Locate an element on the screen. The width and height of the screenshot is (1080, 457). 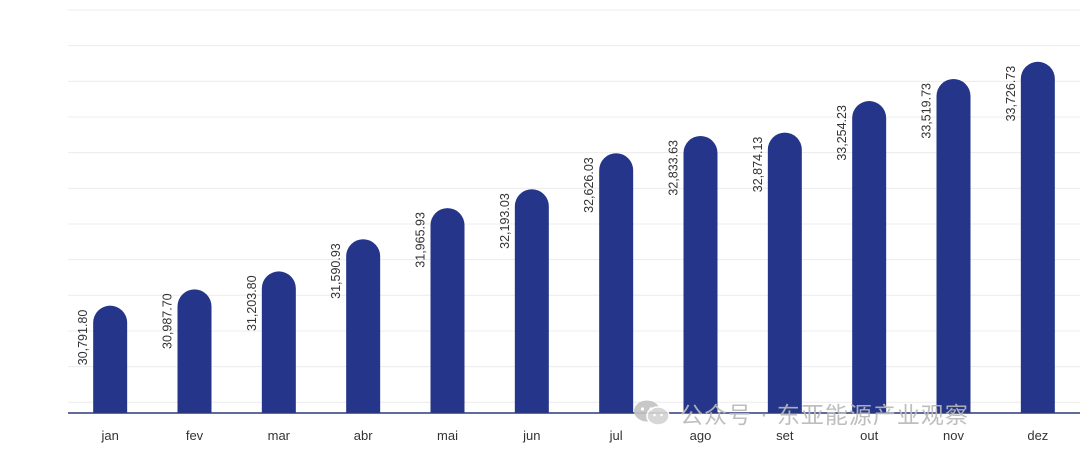
bar-mar is located at coordinates (278, 342).